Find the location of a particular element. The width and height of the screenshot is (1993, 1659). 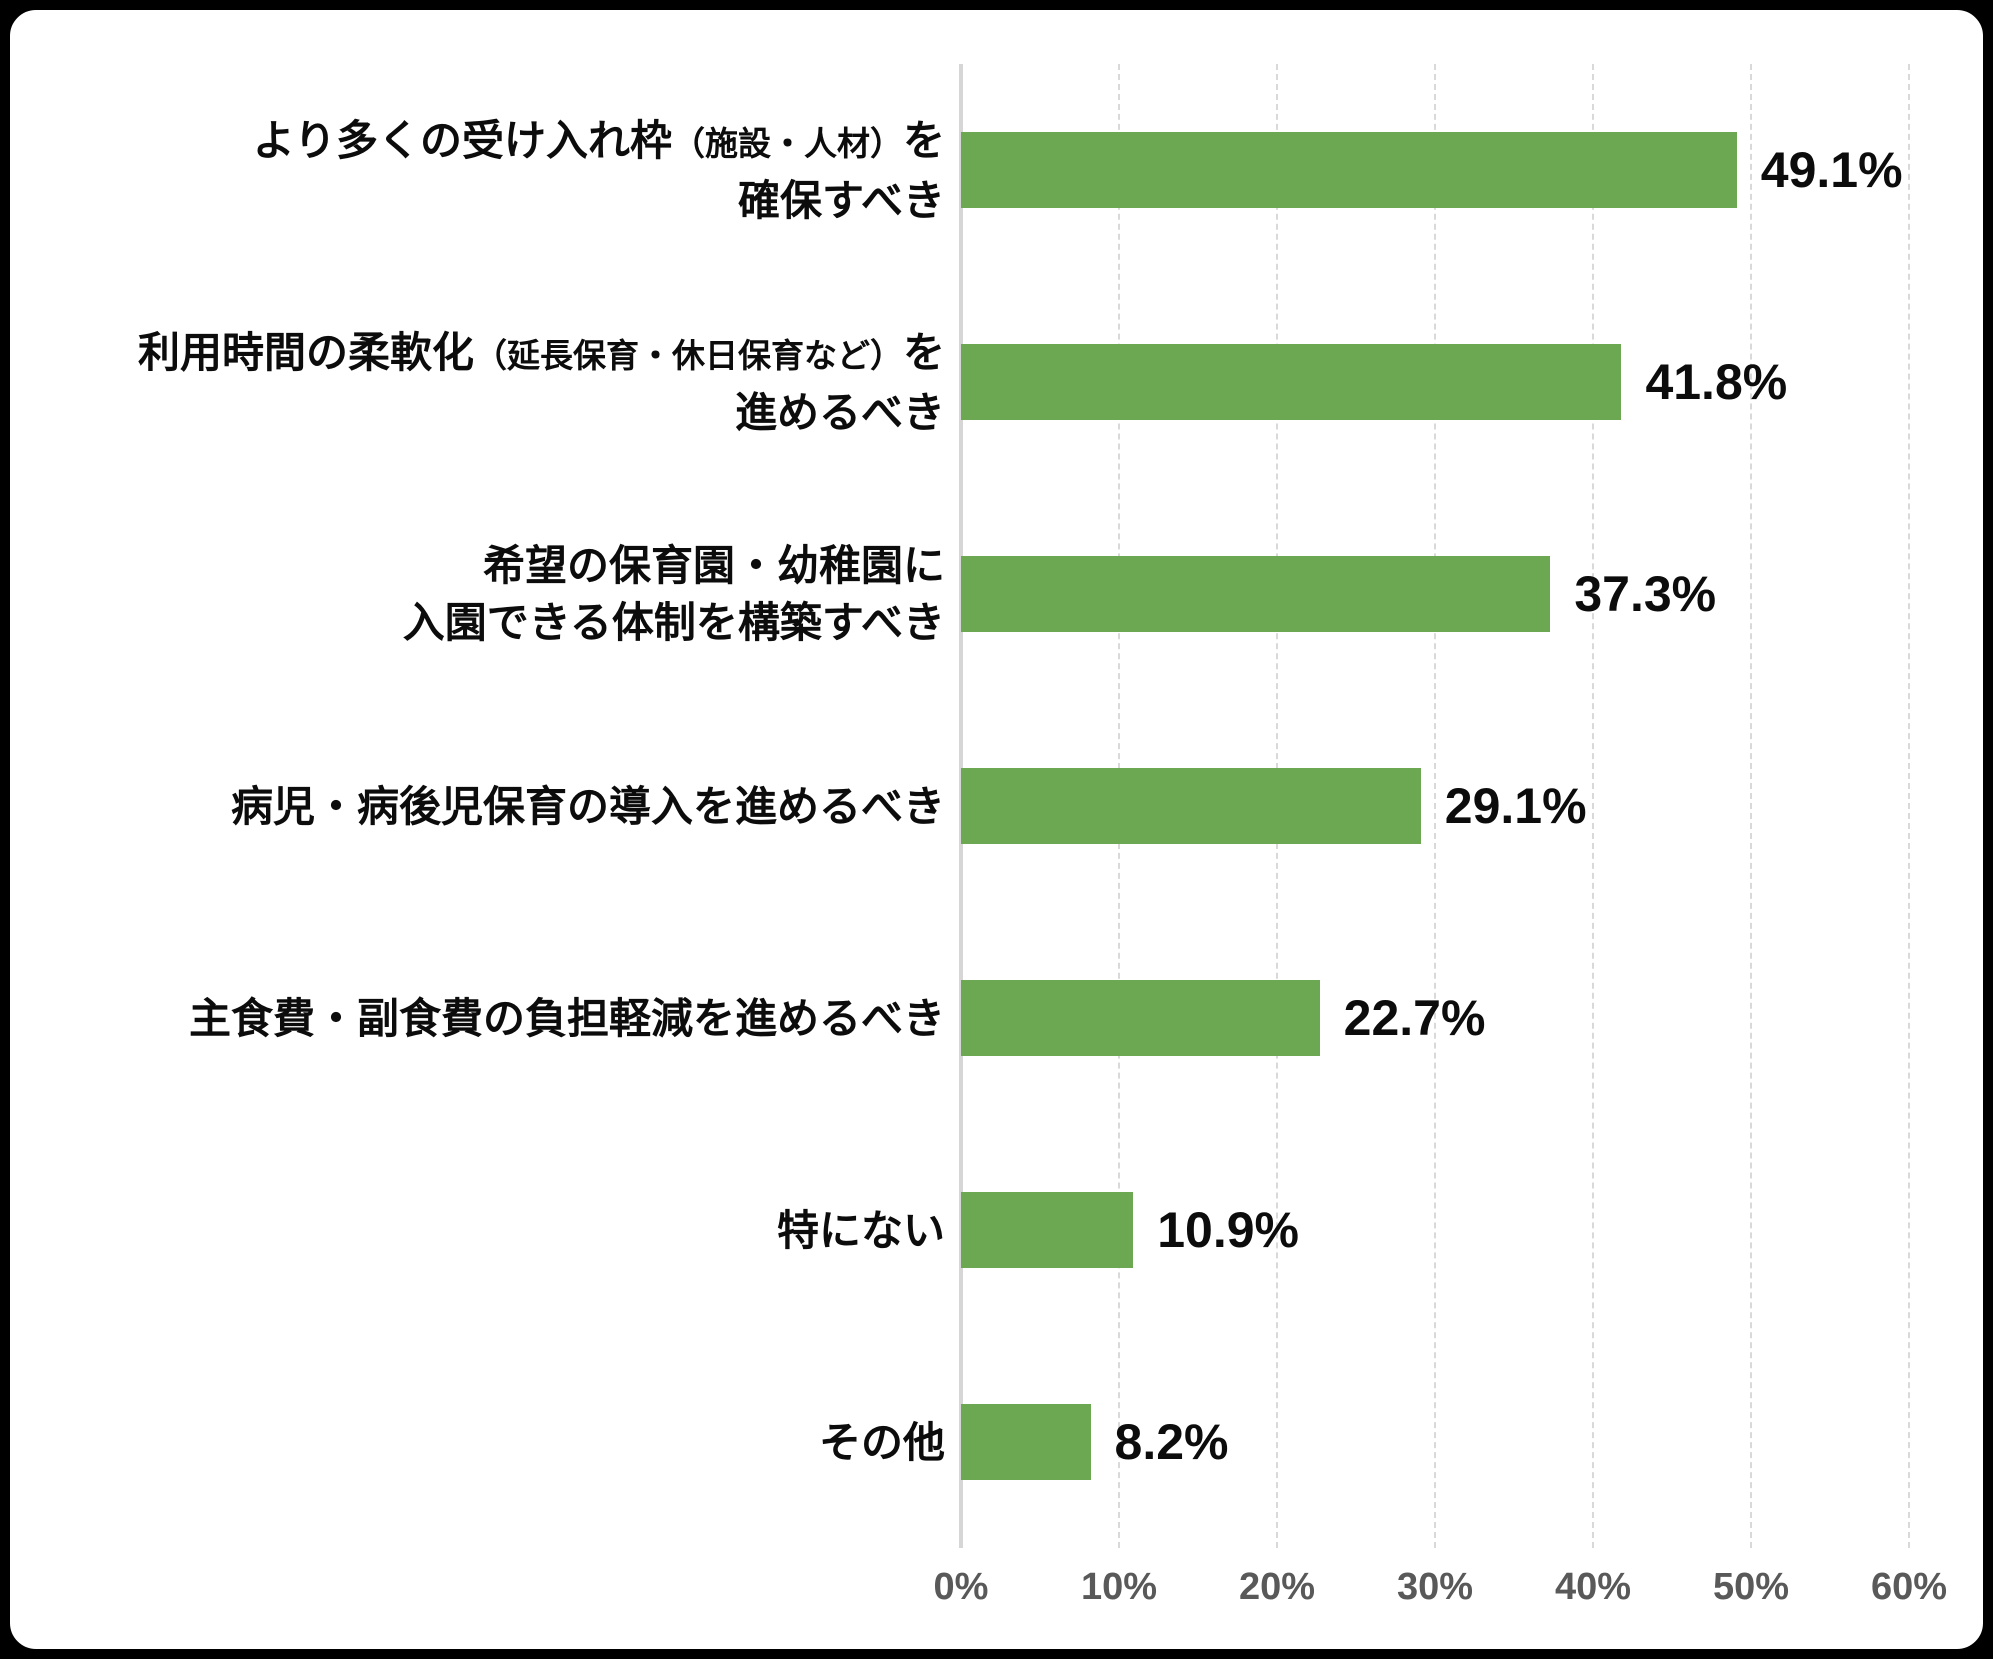

category-label-segment: より多くの受け入れ枠 is located at coordinates (462, 140).